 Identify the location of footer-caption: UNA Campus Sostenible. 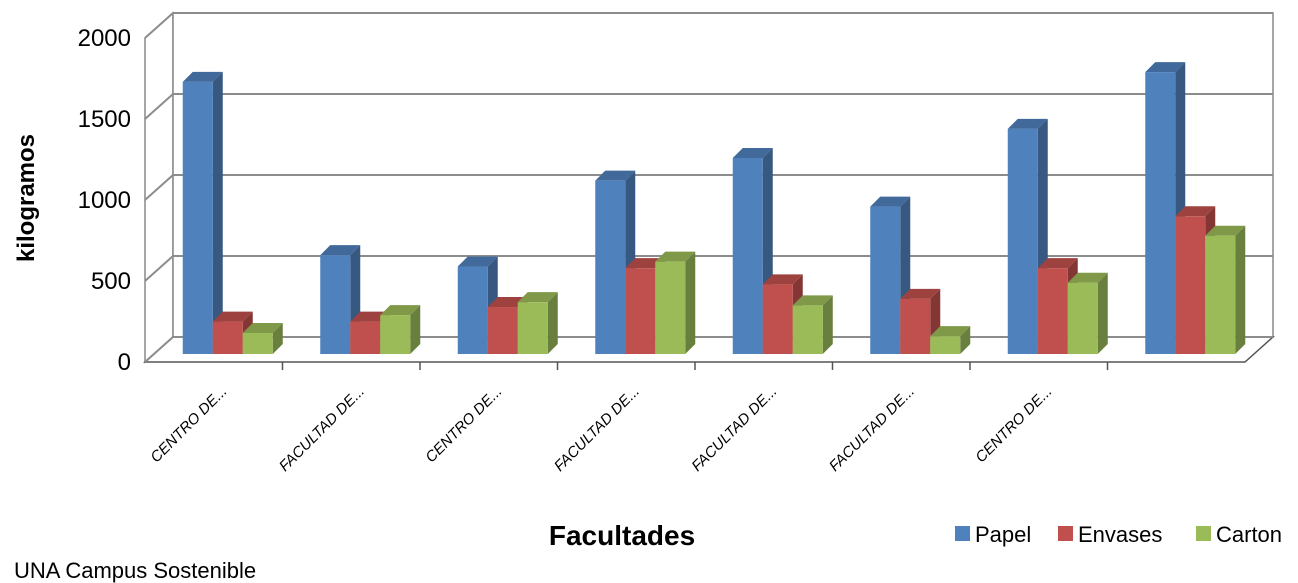
(135, 570).